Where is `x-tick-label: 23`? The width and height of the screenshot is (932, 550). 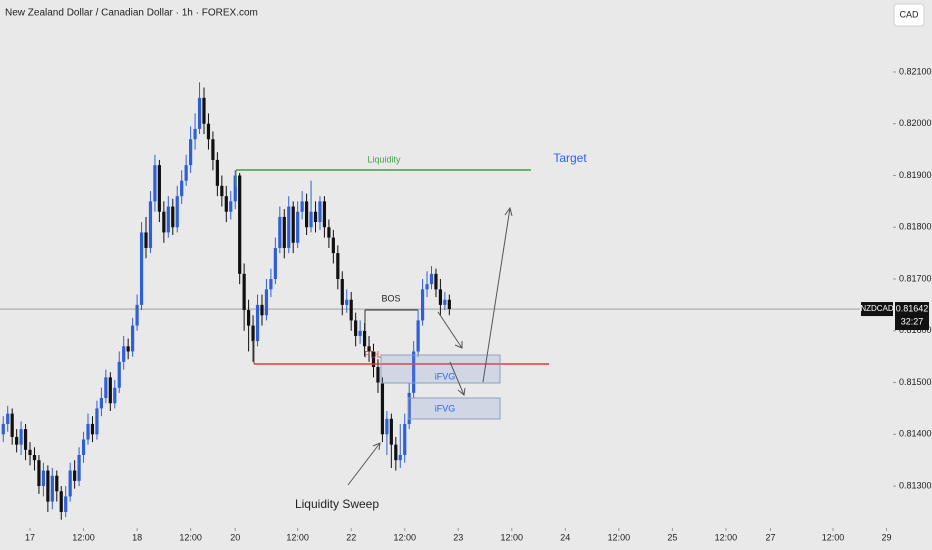
x-tick-label: 23 is located at coordinates (458, 537).